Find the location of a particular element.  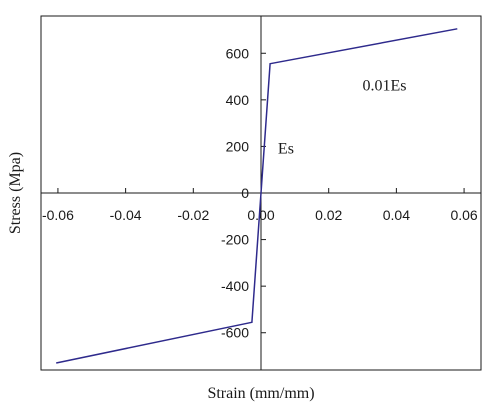

x-ticks: -0.06 -0.04 -0.02 0.00 0.02 0.04 0.06 is located at coordinates (260, 205).